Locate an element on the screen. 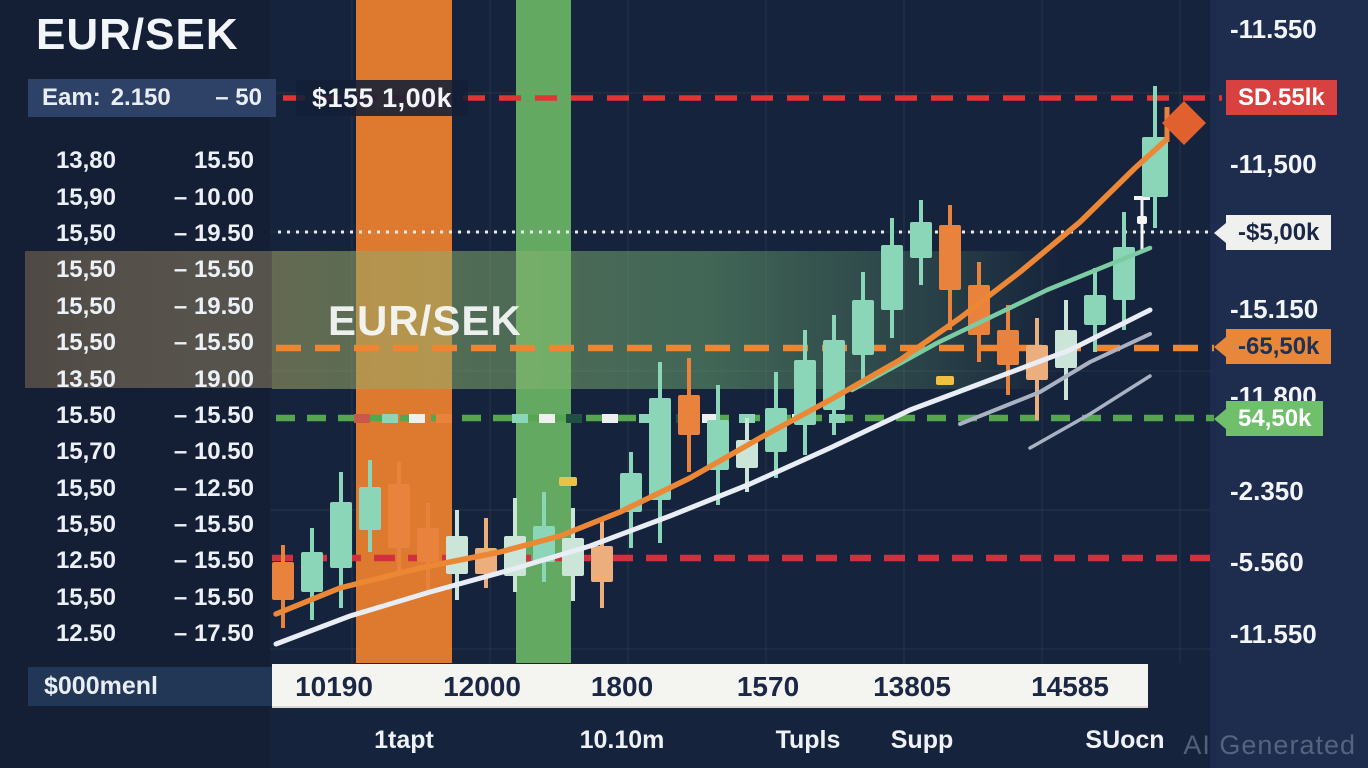  quote-change: – 50 is located at coordinates (238, 97).